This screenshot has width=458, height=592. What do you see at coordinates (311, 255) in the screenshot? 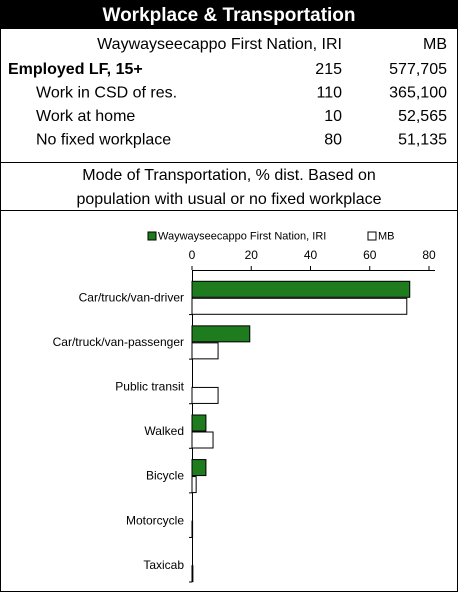
I see `x-tick-label: 40` at bounding box center [311, 255].